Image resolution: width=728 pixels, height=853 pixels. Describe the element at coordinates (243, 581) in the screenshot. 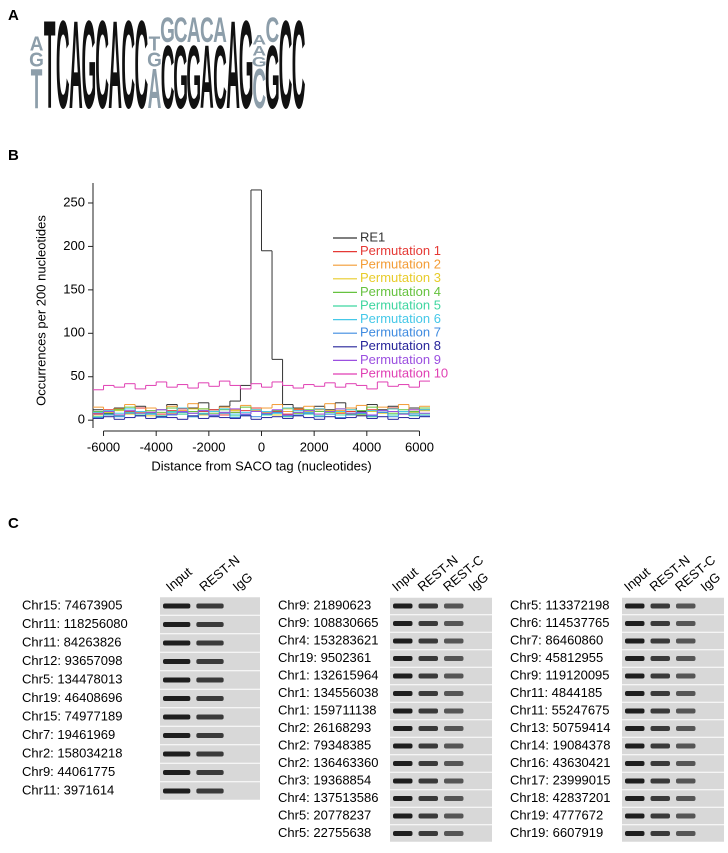

I see `column-header: IgG` at that location.